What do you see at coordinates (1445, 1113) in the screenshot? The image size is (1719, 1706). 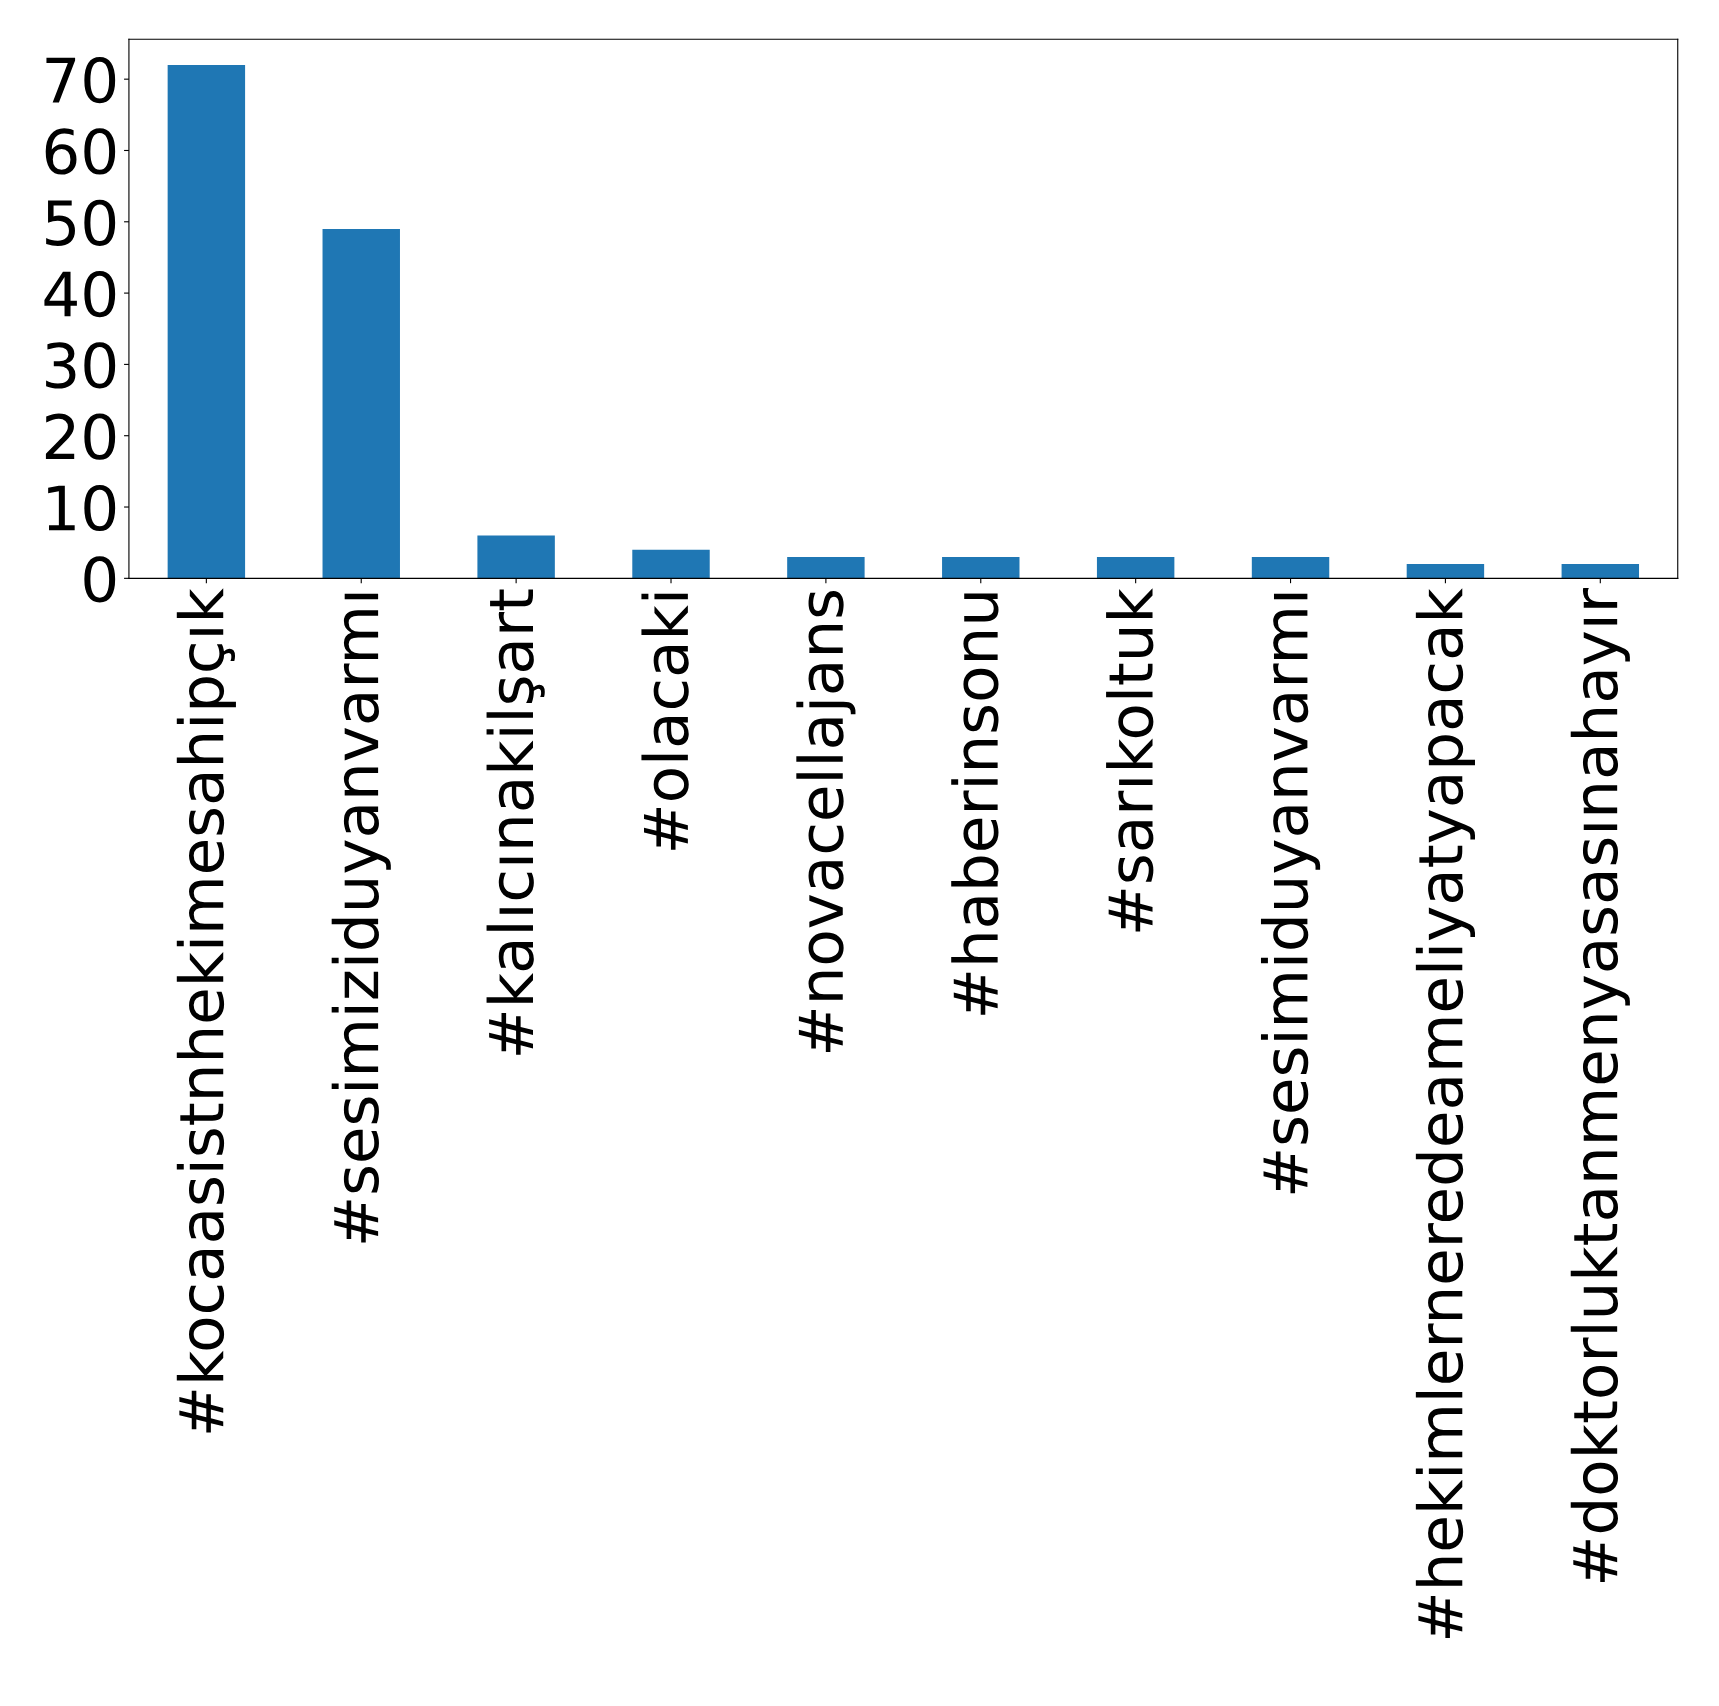 I see `x-tick-label: #hekimlerneredeameliyatyapacak` at bounding box center [1445, 1113].